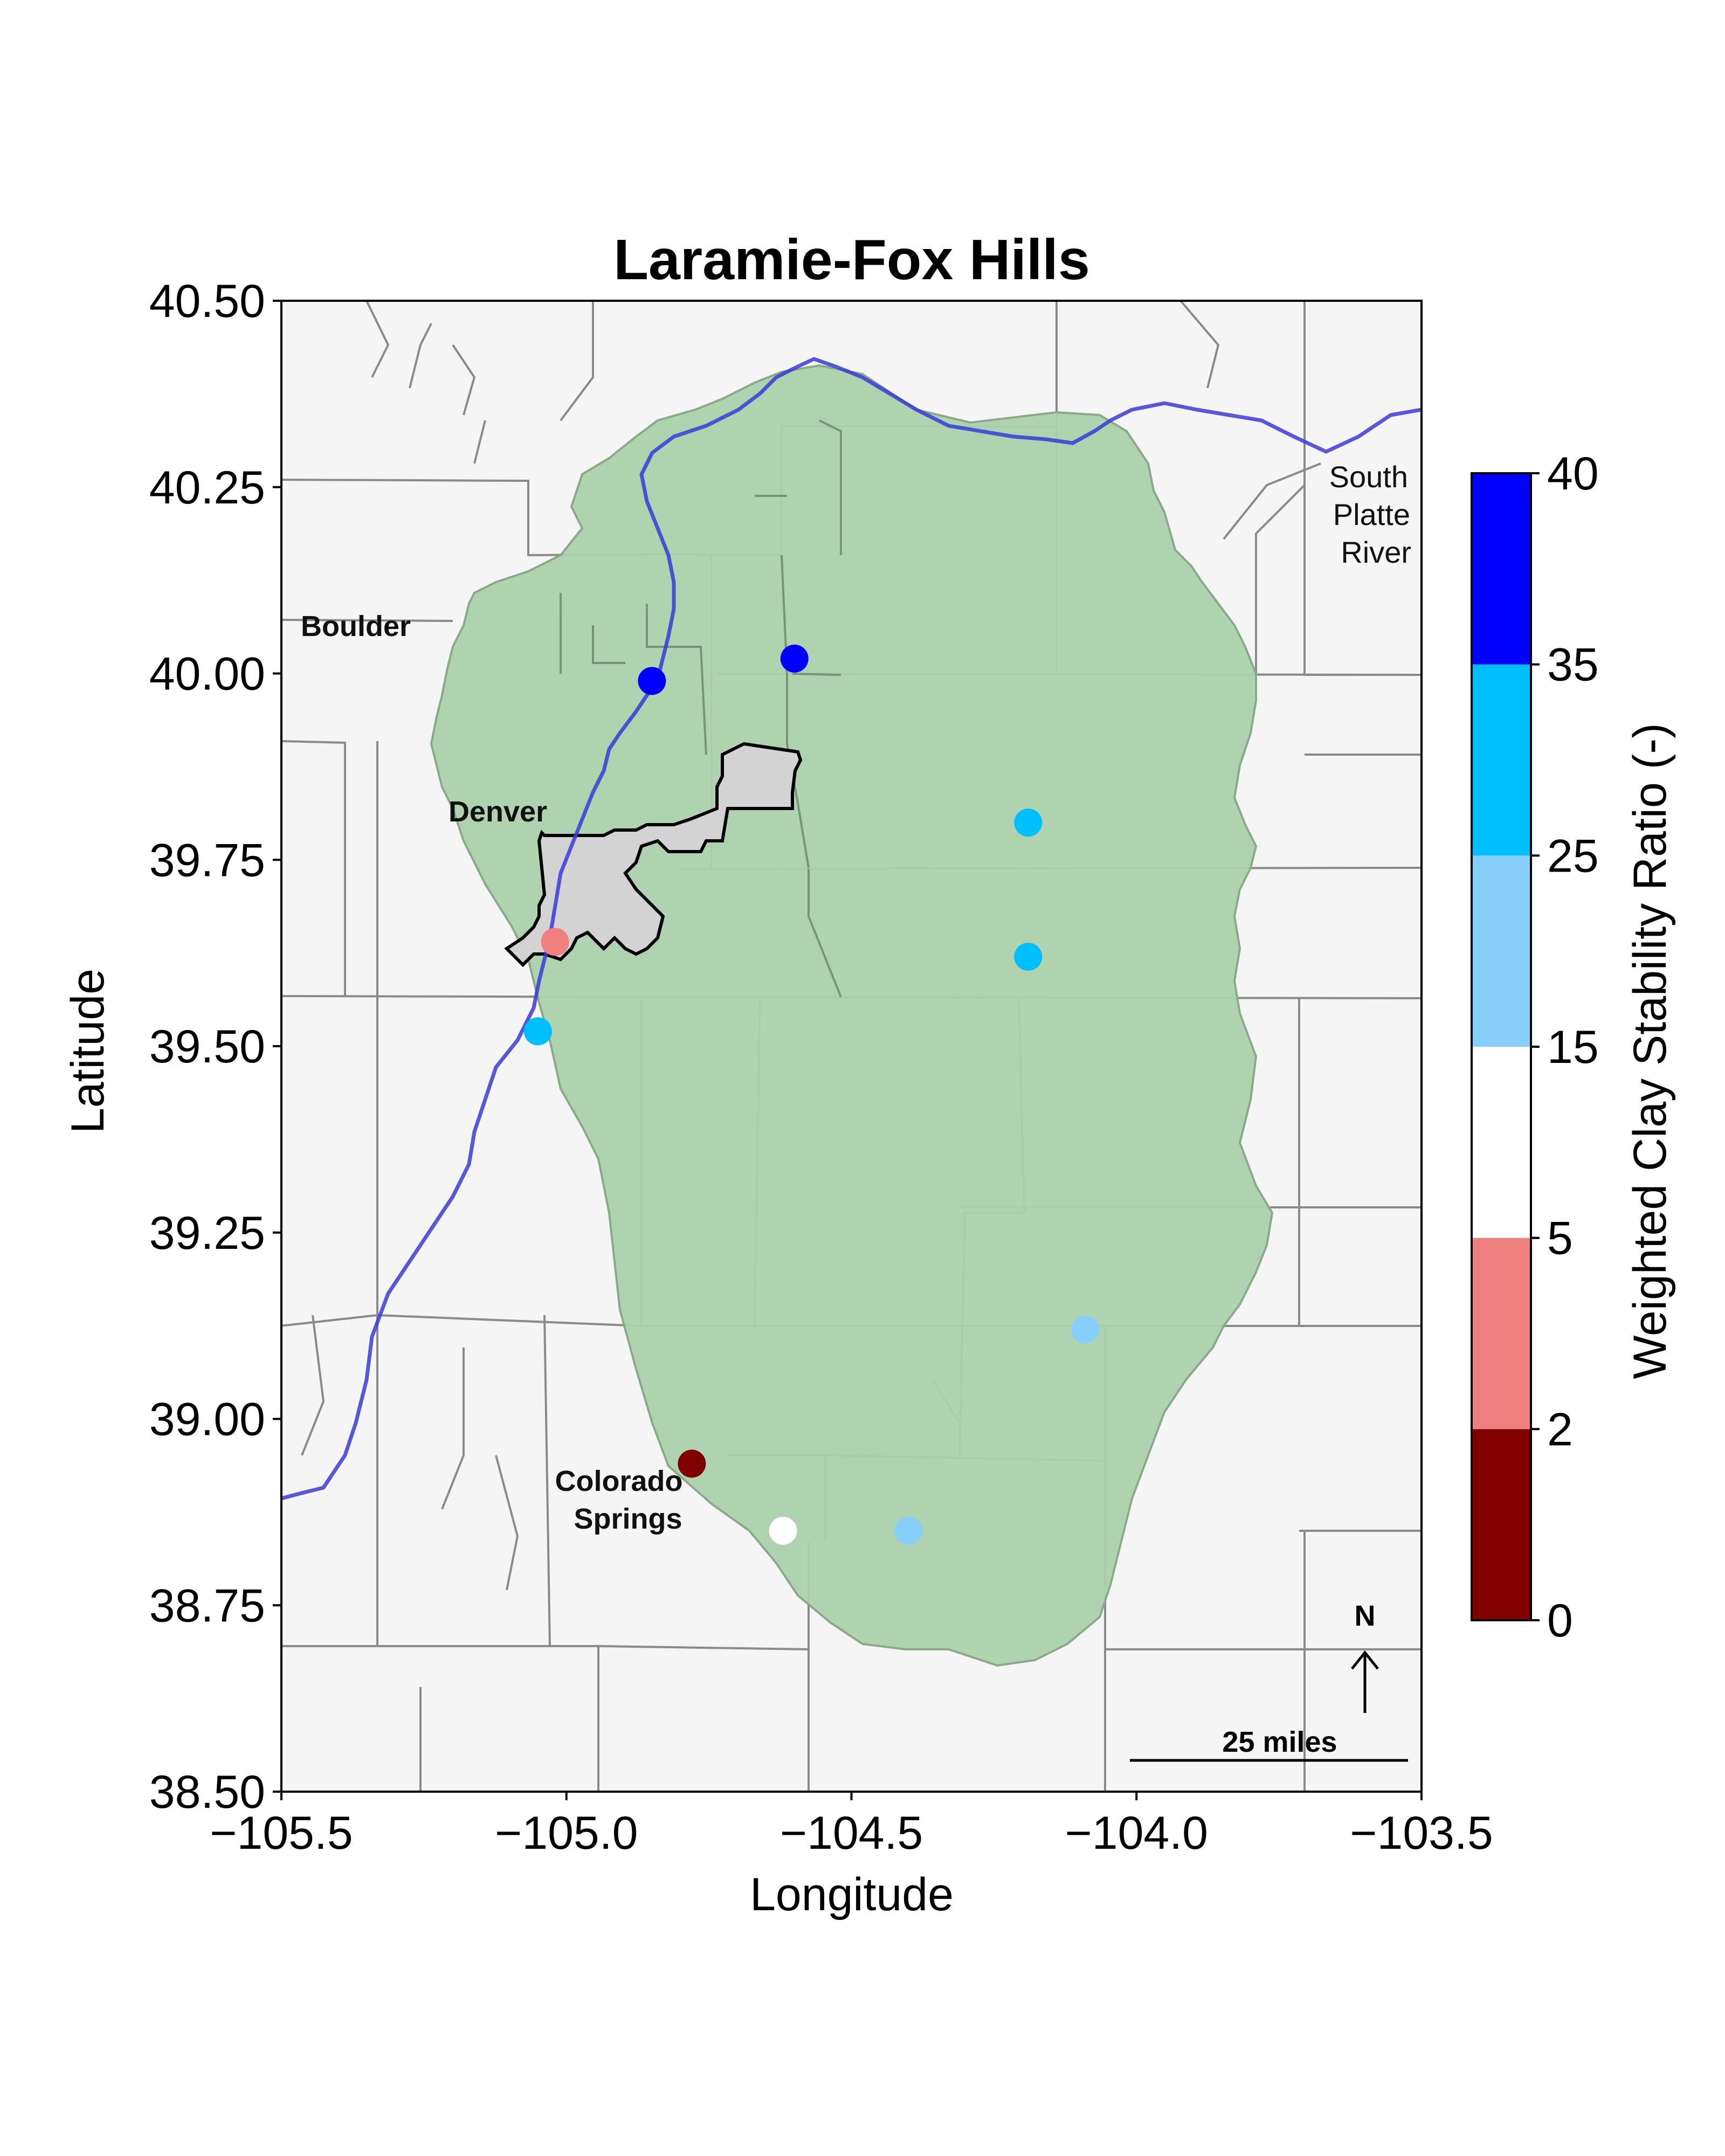 The width and height of the screenshot is (1725, 2156). I want to click on label-colorado-springs-line2: Springs, so click(628, 1519).